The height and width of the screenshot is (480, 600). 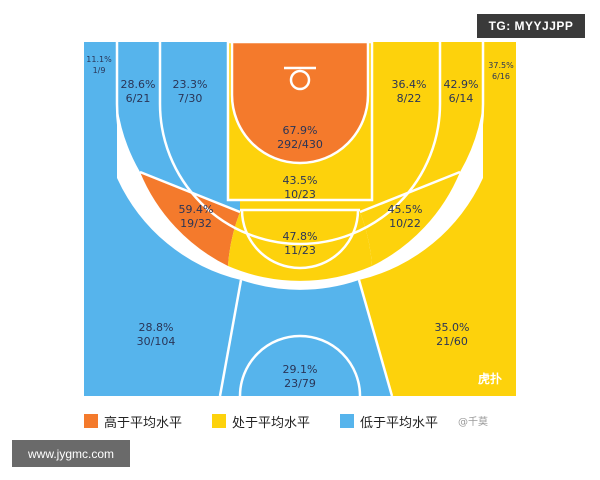 I want to click on legend-label-low: 低于平均水平, so click(x=399, y=423).